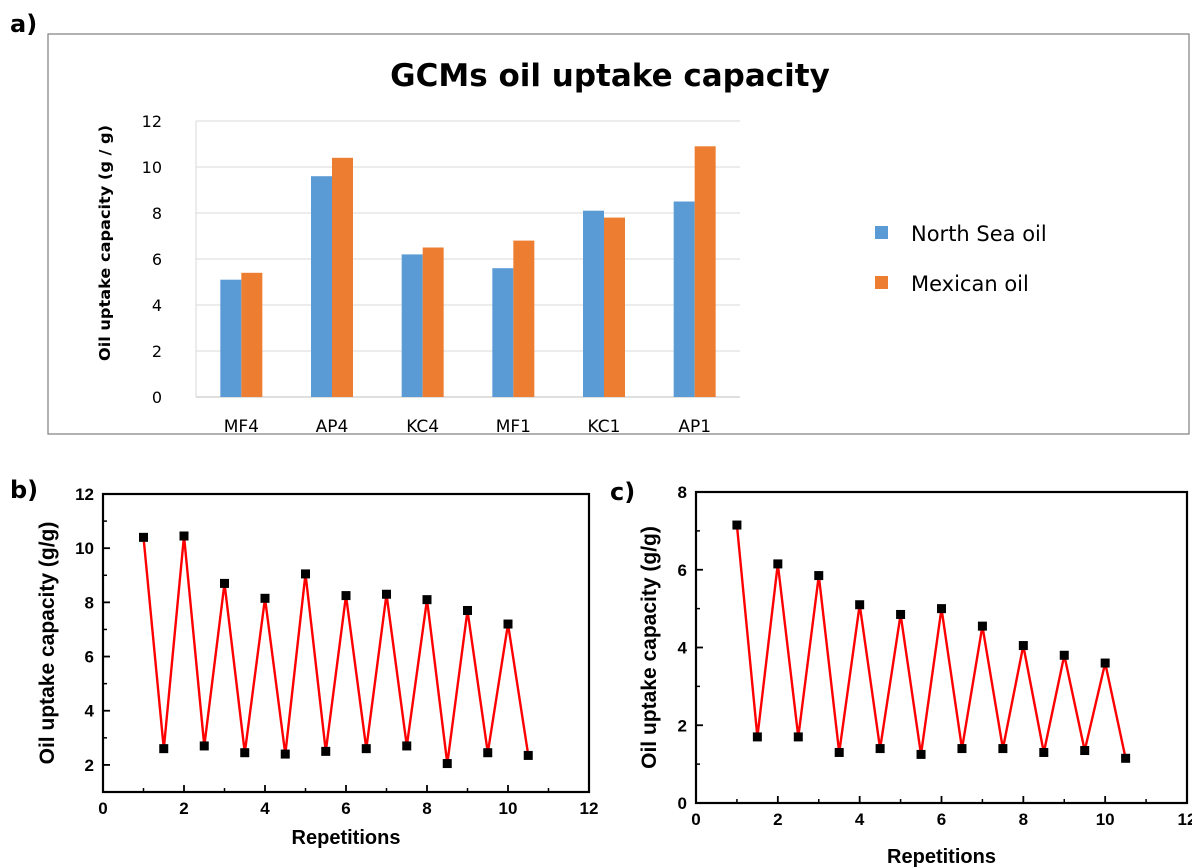  What do you see at coordinates (705, 271) in the screenshot?
I see `bar-mexican-ap1` at bounding box center [705, 271].